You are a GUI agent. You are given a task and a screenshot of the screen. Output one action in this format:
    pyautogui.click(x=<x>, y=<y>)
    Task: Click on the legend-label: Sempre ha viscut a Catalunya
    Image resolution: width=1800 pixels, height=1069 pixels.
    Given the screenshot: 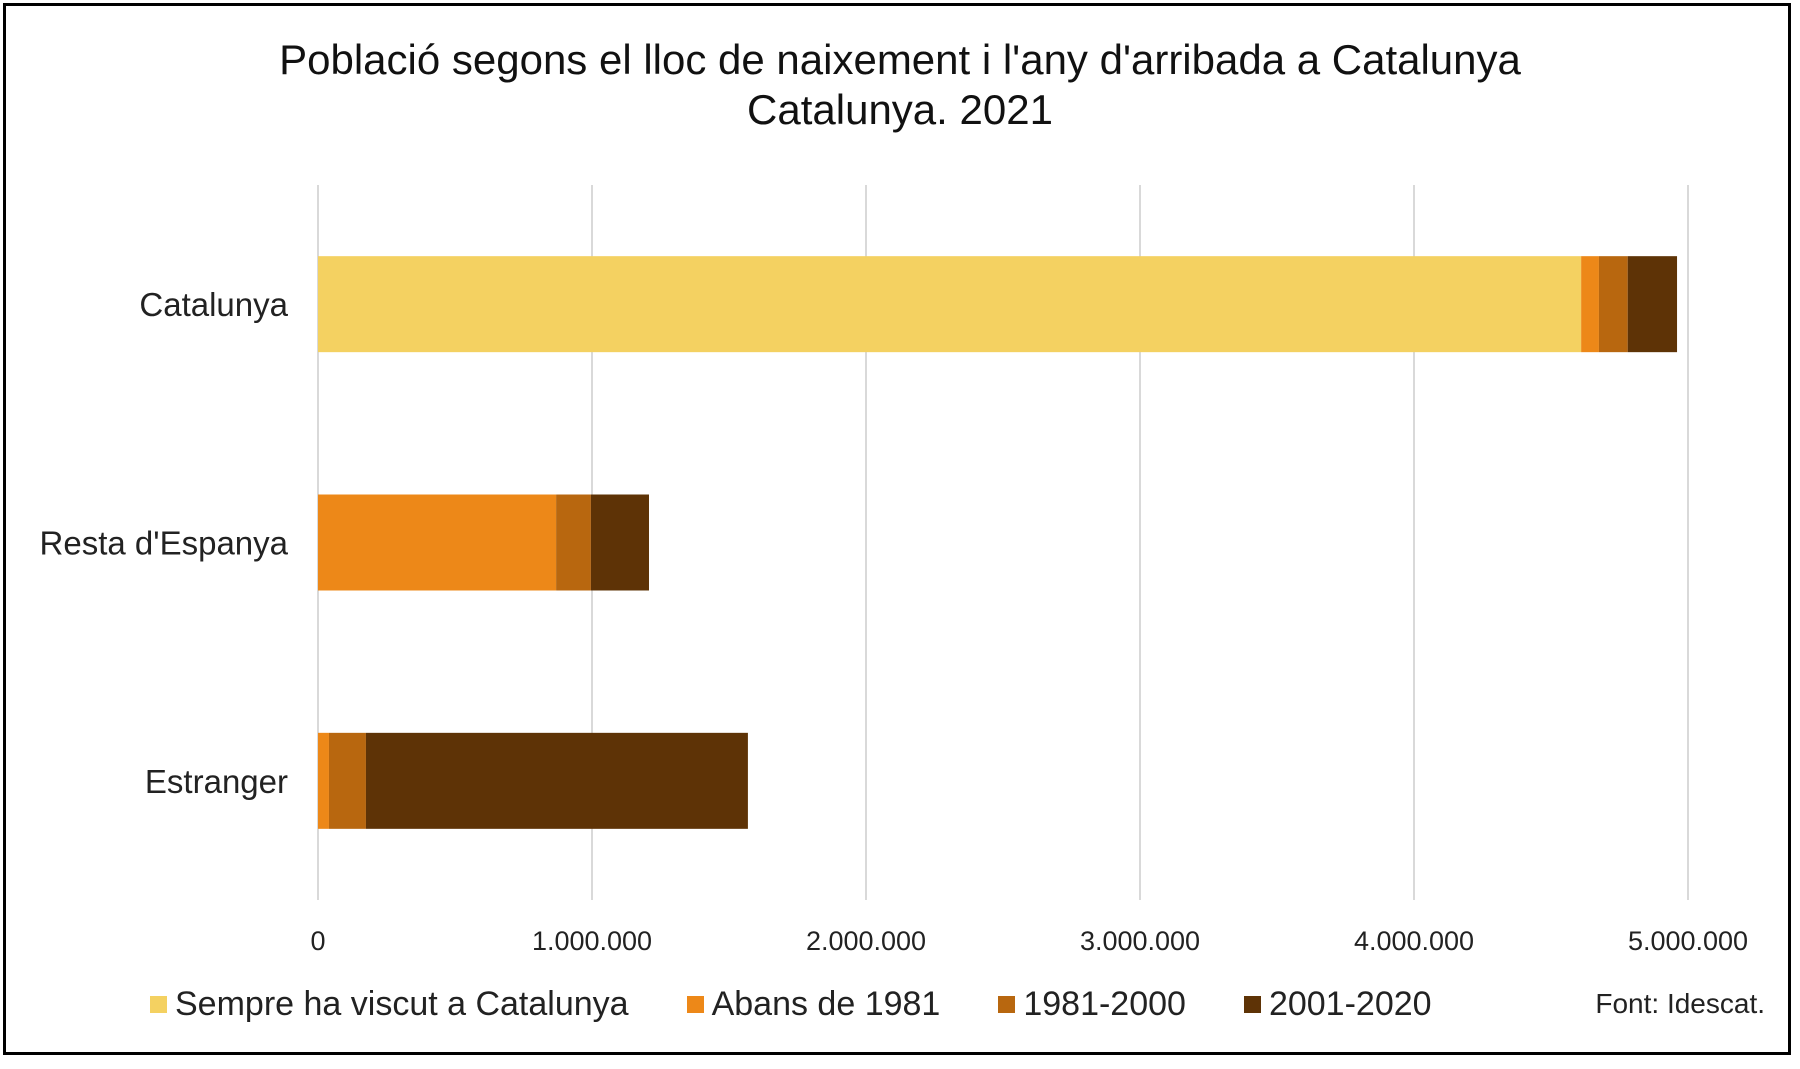 What is the action you would take?
    pyautogui.click(x=402, y=1004)
    